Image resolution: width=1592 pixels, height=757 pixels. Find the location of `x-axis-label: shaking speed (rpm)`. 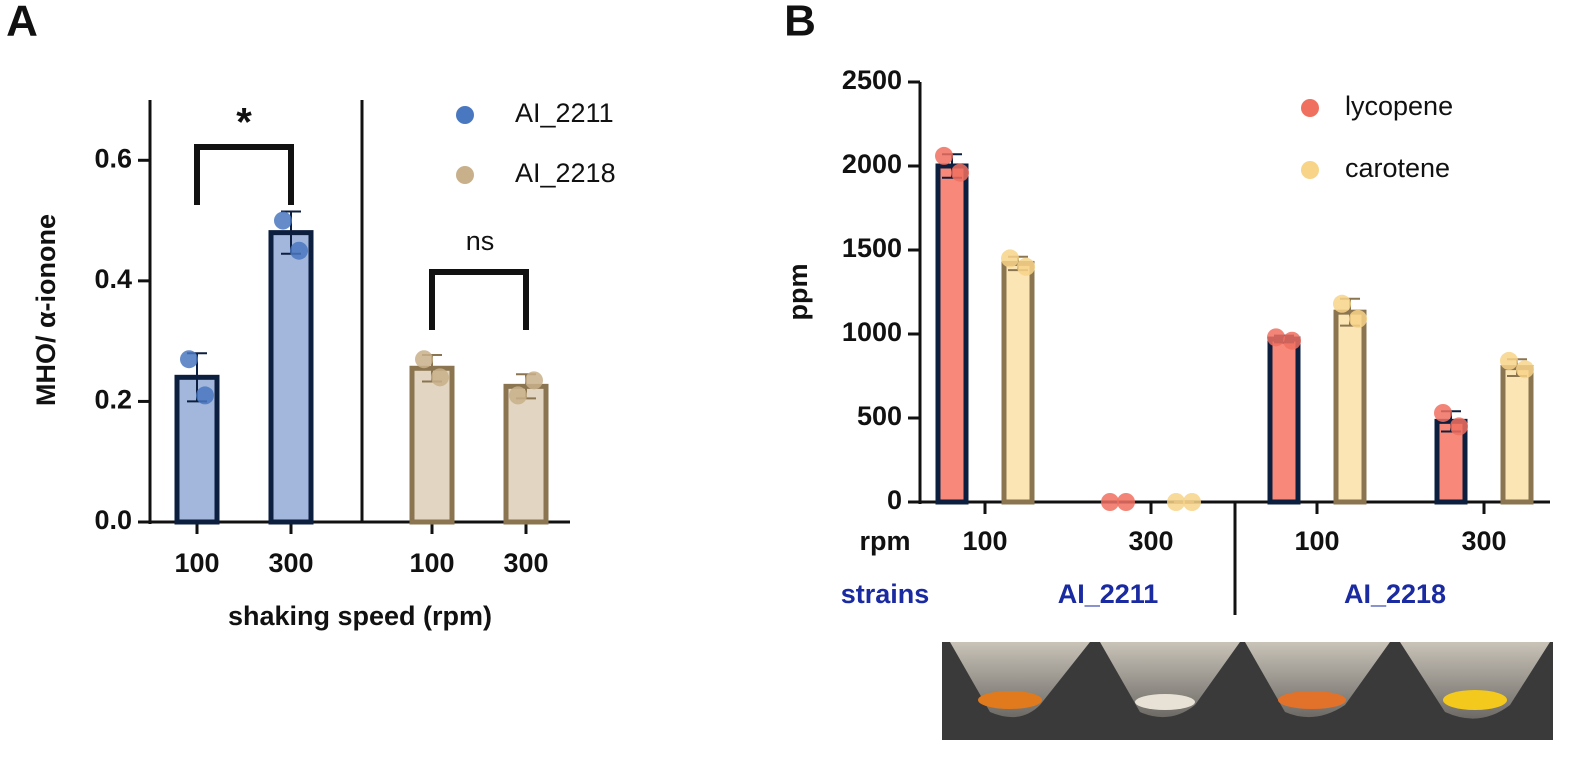

x-axis-label: shaking speed (rpm) is located at coordinates (360, 616).